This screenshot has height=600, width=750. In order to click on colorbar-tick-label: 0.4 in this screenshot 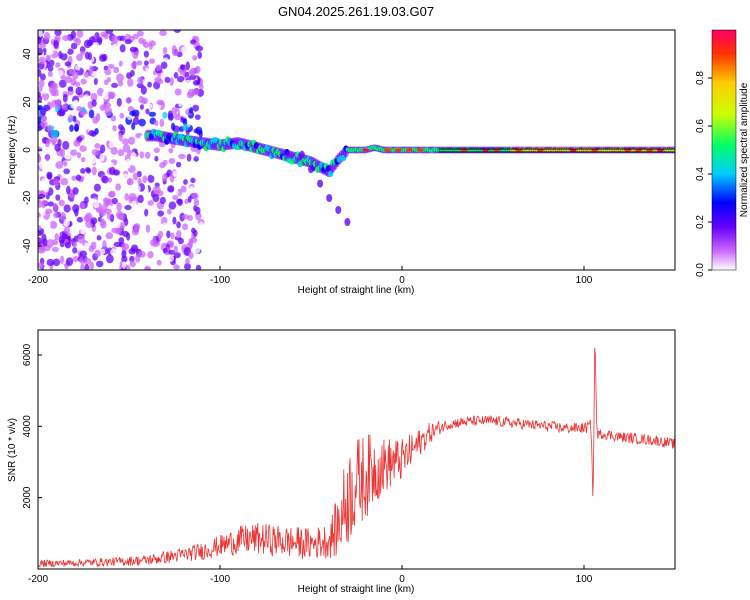, I will do `click(700, 174)`.